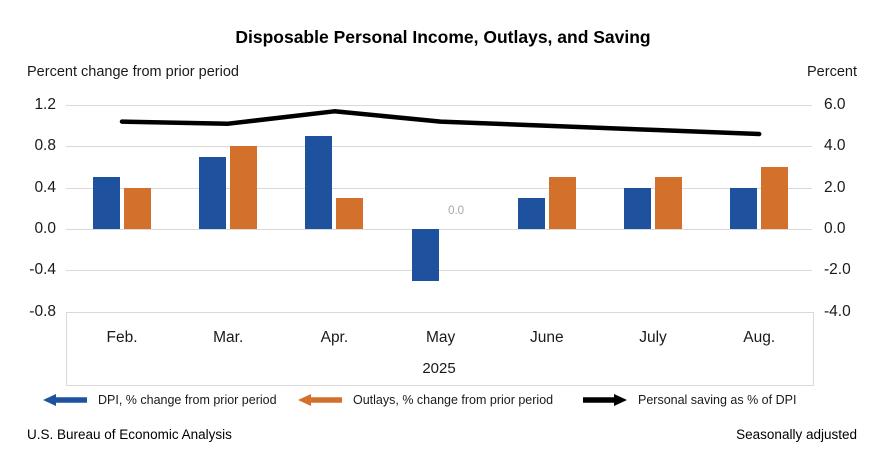 This screenshot has width=886, height=474. Describe the element at coordinates (717, 400) in the screenshot. I see `legend-label: Personal saving as % of DPI` at that location.